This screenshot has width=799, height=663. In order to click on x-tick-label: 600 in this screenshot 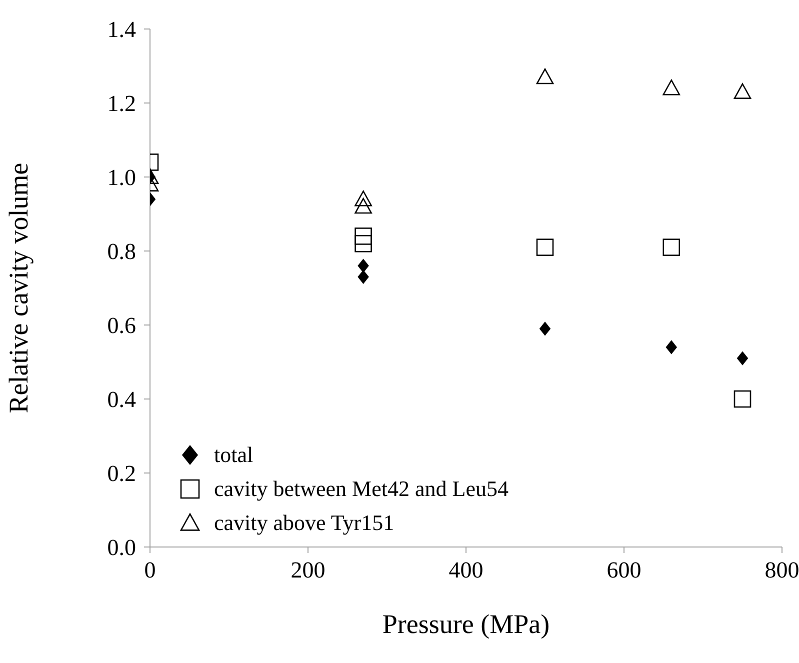, I will do `click(624, 569)`.